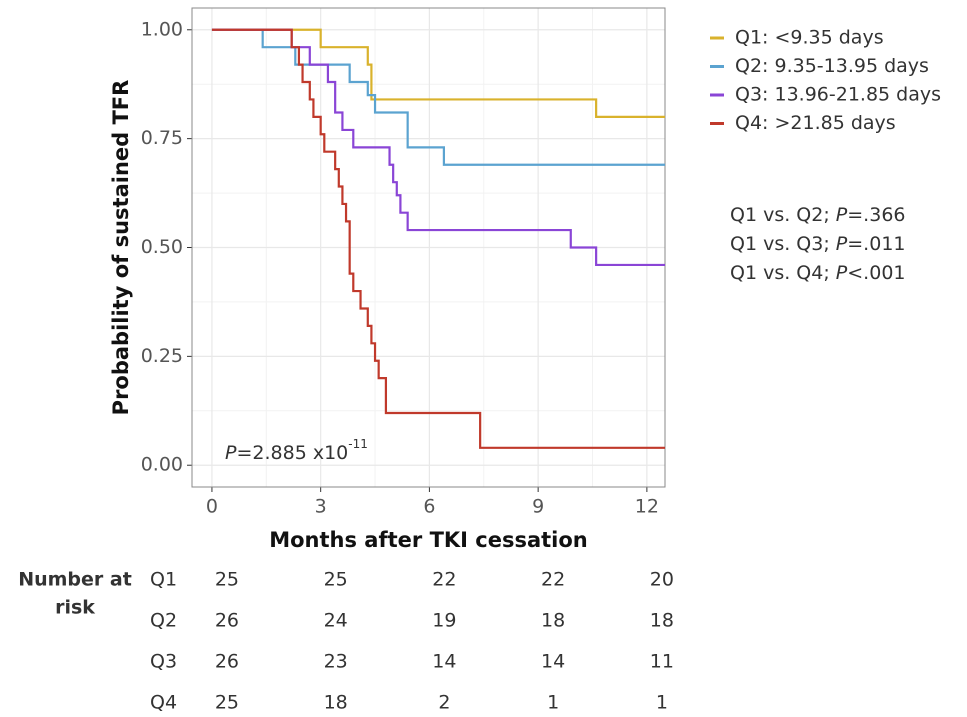 The image size is (967, 717). I want to click on comparison-label: Q1 vs. Q4;, so click(783, 273).